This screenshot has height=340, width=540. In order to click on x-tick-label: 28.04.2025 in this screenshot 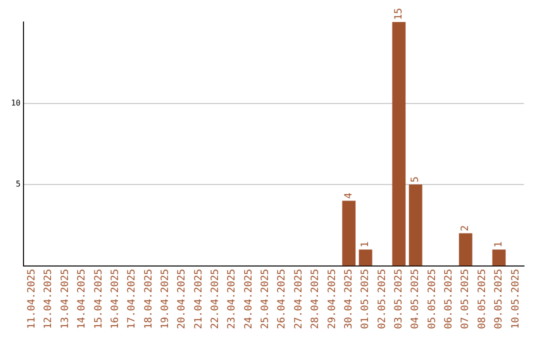, I will do `click(316, 299)`.